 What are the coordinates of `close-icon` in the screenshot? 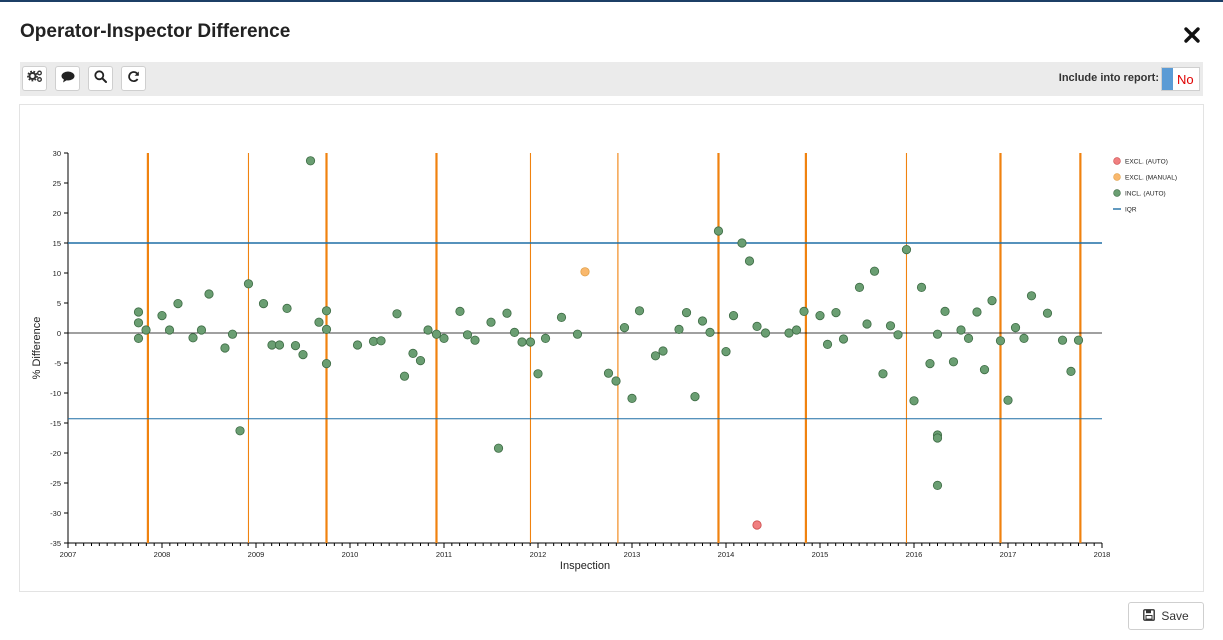 It's located at (1192, 35).